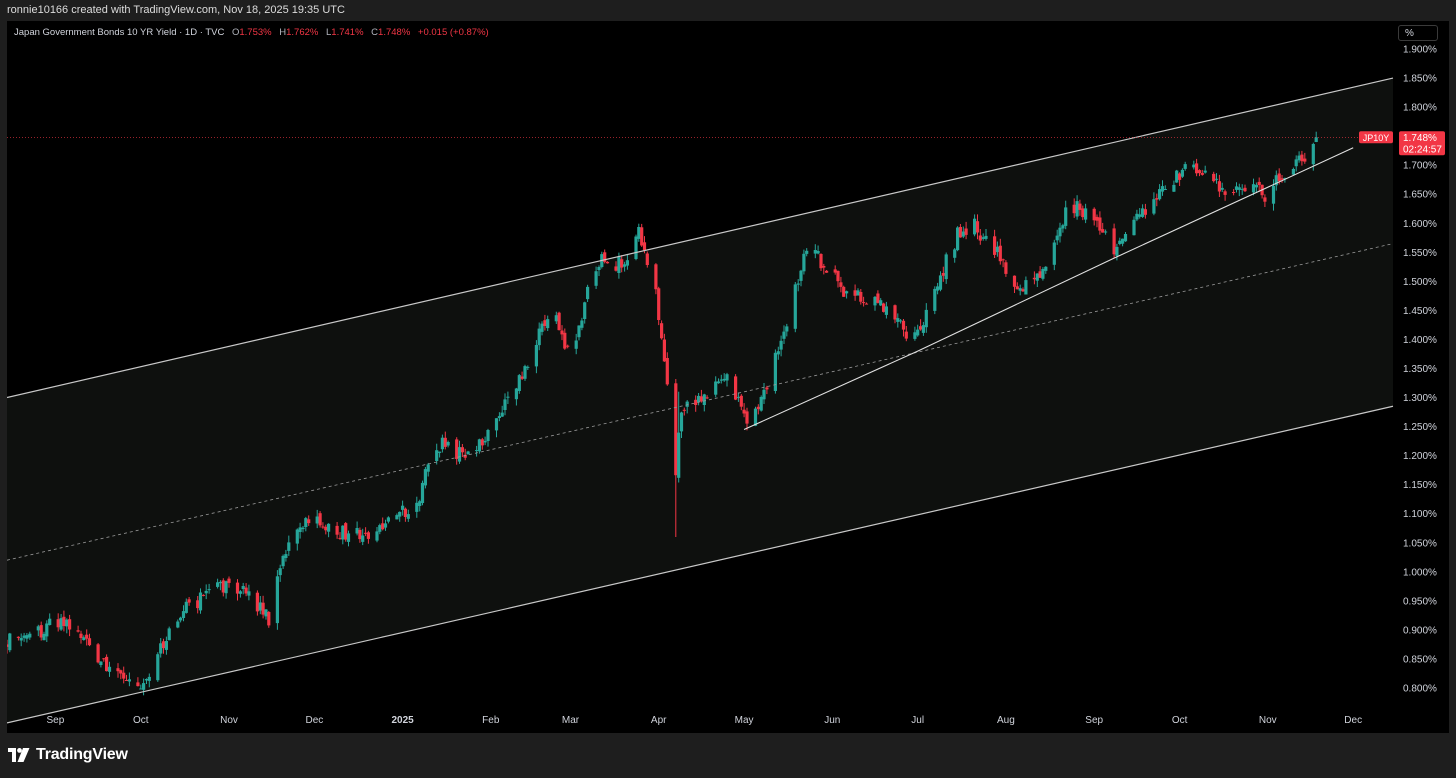  Describe the element at coordinates (1422, 149) in the screenshot. I see `price-tag-countdown: 02:24:57` at that location.